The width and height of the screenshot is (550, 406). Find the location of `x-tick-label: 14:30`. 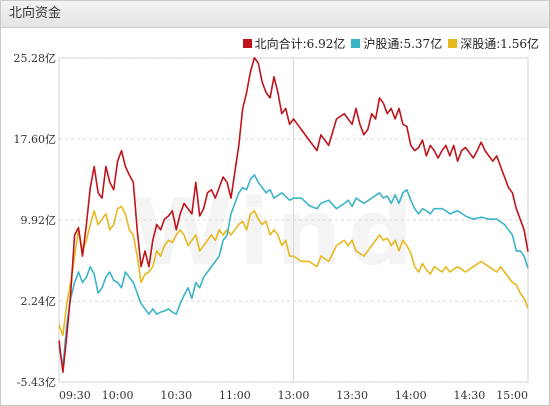

x-tick-label: 14:30 is located at coordinates (470, 395).